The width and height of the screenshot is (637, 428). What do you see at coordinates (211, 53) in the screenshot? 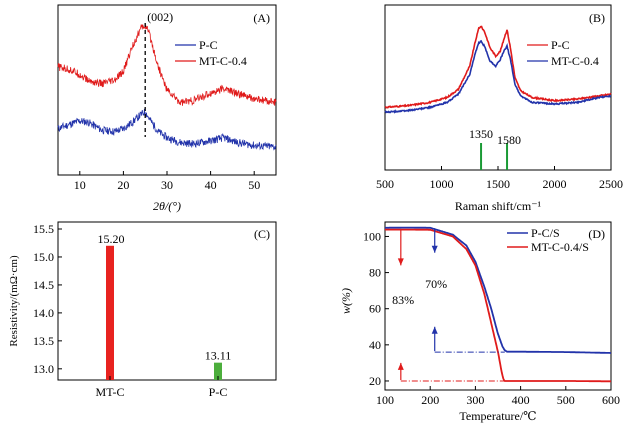
I see `panel-a-legend: P-C MT-C-0.4` at bounding box center [211, 53].